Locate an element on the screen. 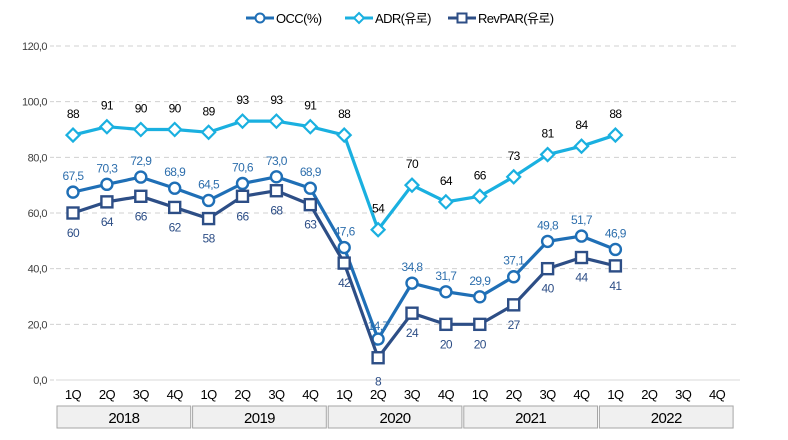  data-label: 91 is located at coordinates (310, 106).